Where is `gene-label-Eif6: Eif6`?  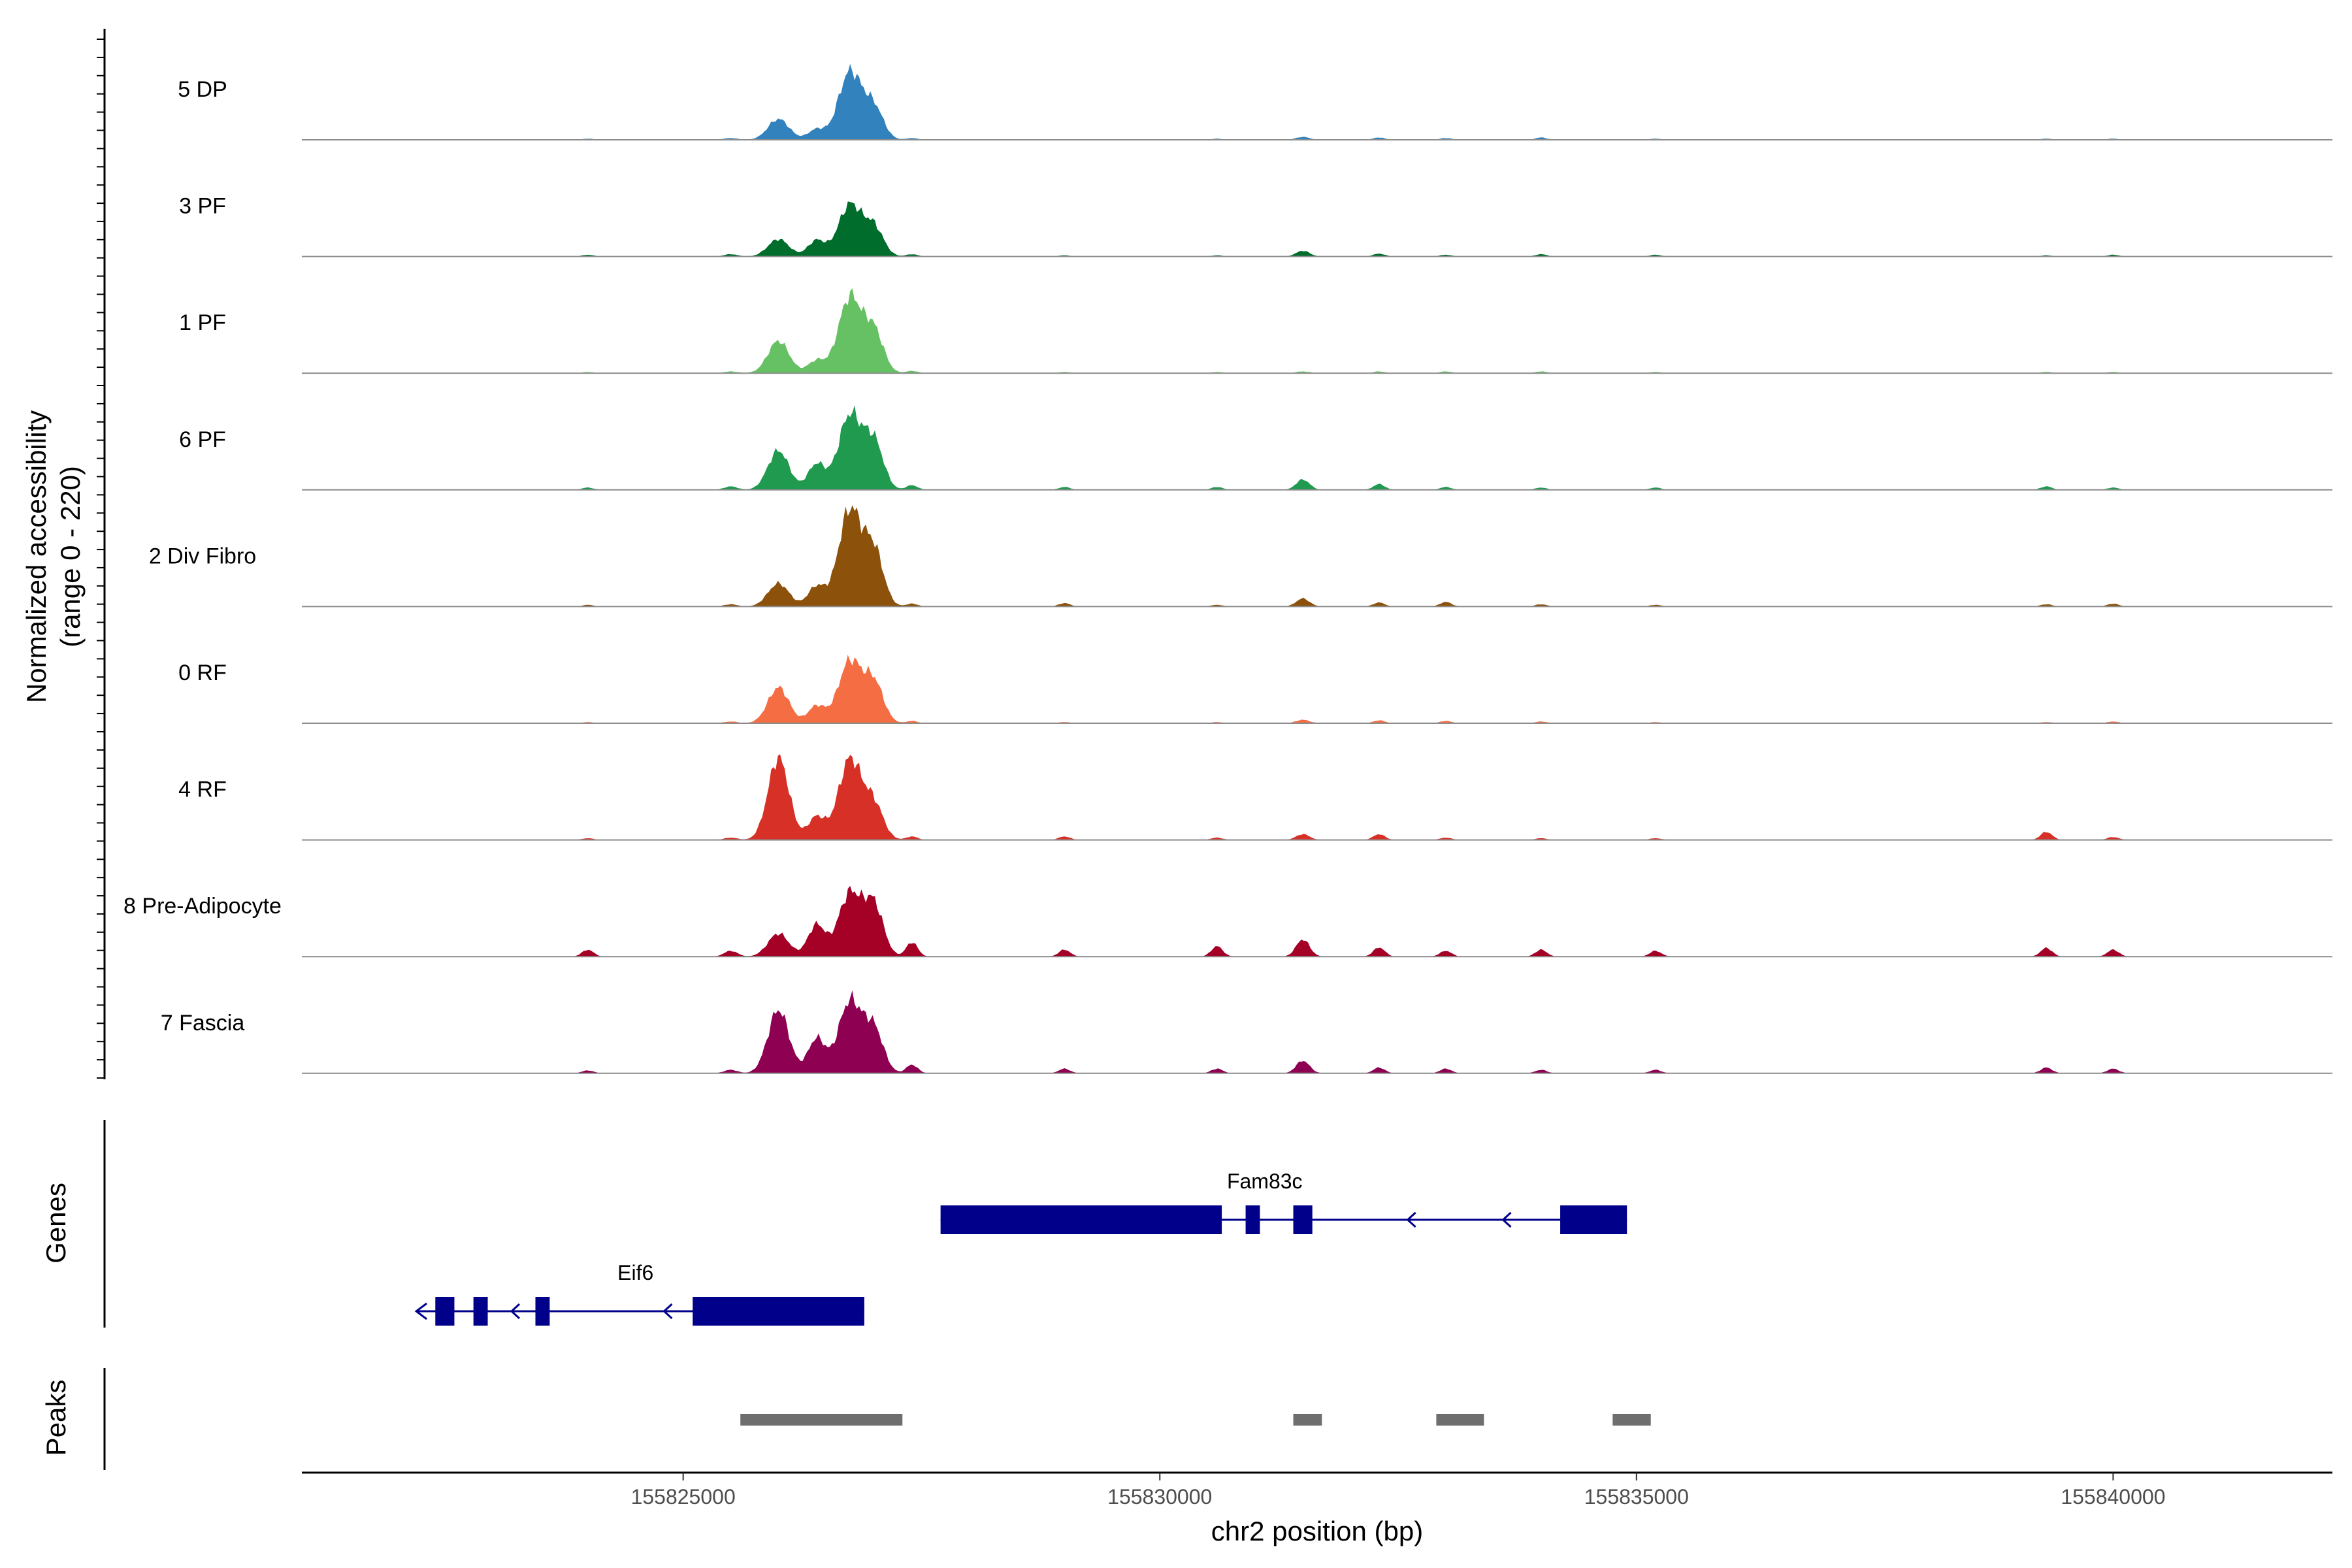 gene-label-Eif6: Eif6 is located at coordinates (635, 1272).